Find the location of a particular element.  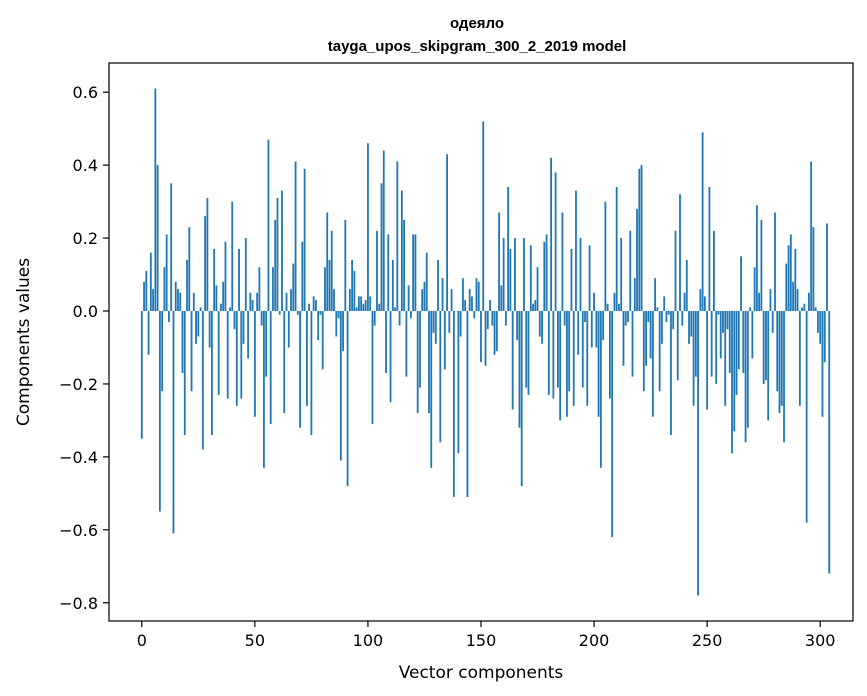

y-tick-label: 0.6 is located at coordinates (85, 92).